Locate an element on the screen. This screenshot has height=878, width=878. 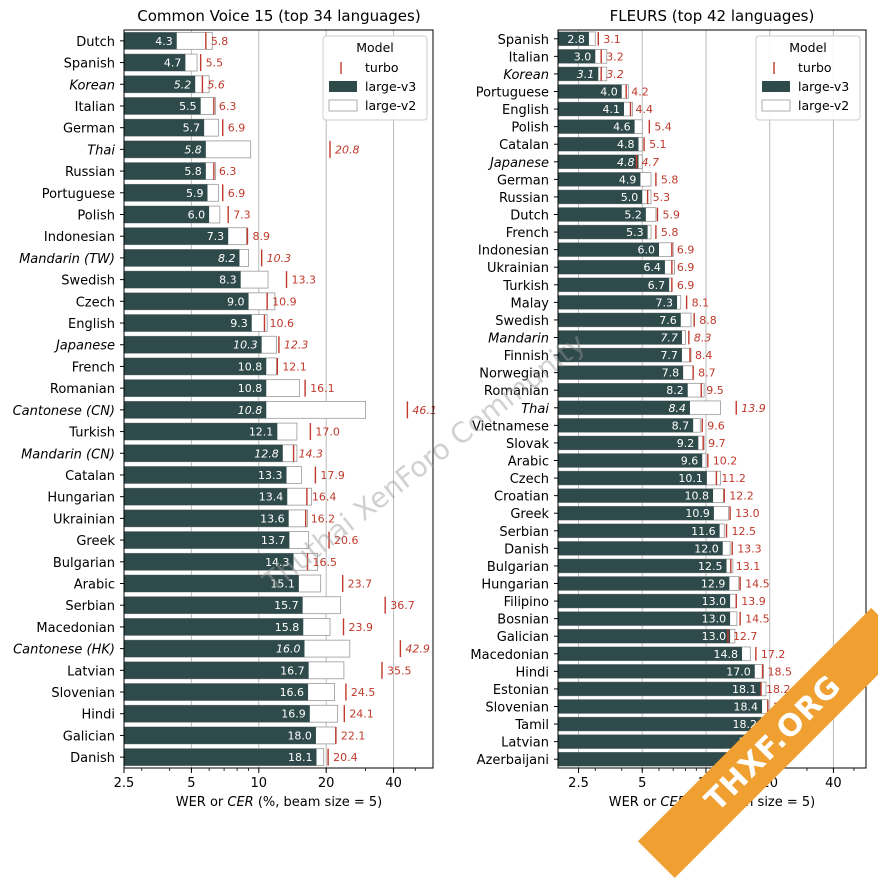
data-label-turbo: 5.8 is located at coordinates (670, 179).